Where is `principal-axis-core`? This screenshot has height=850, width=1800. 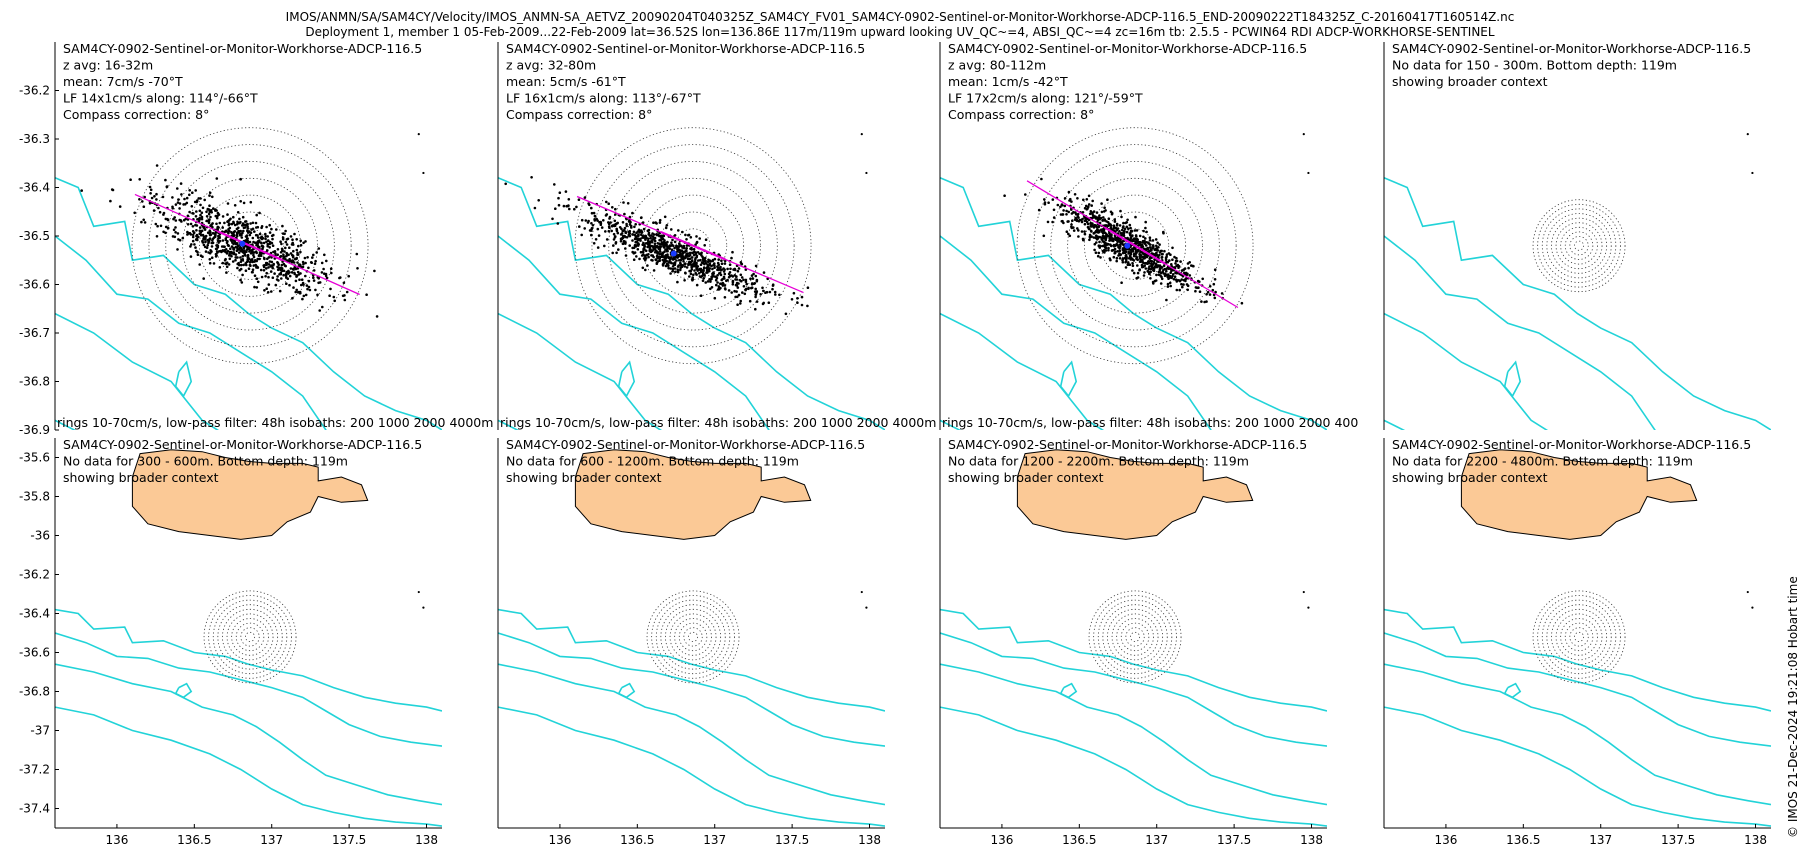
principal-axis-core is located at coordinates (1135, 245).